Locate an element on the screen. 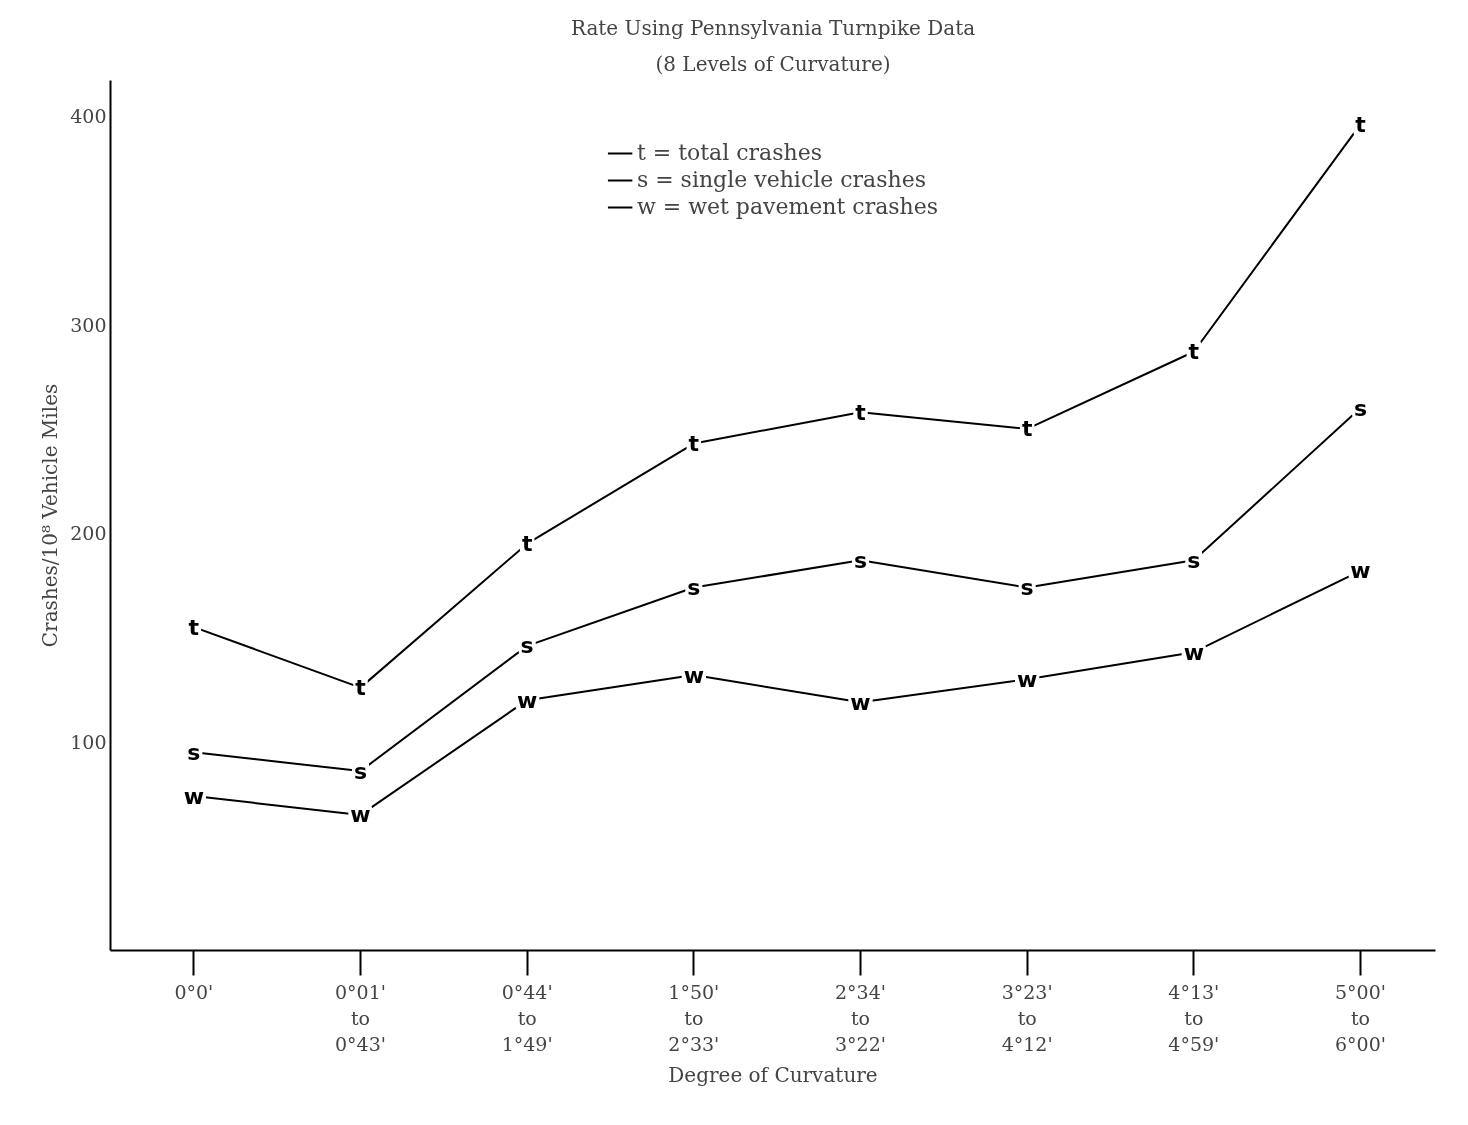 The width and height of the screenshot is (1468, 1125). y-tick-label: 400 is located at coordinates (88, 115).